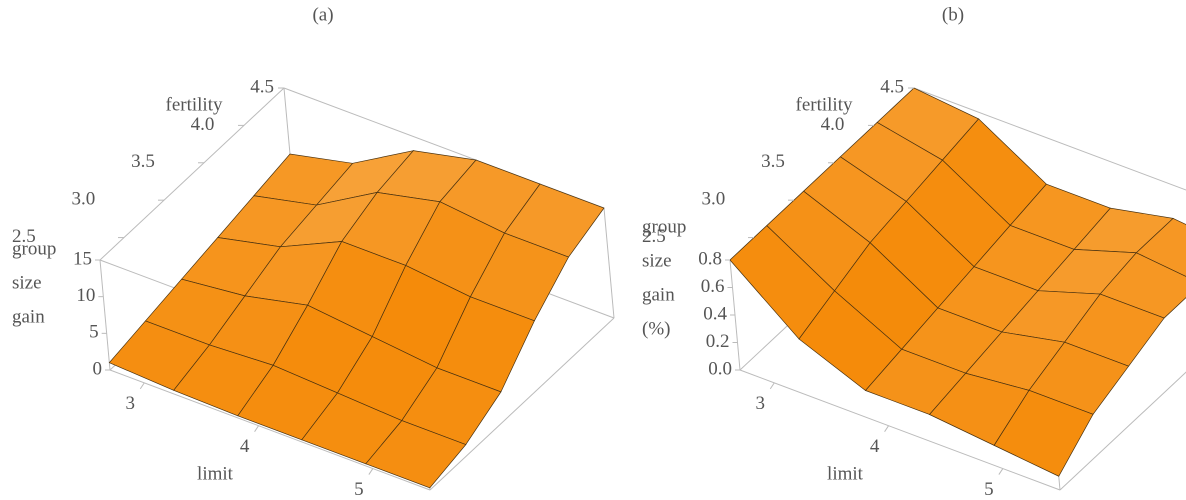 This screenshot has height=500, width=1186. I want to click on z-tick-label: 15, so click(82, 258).